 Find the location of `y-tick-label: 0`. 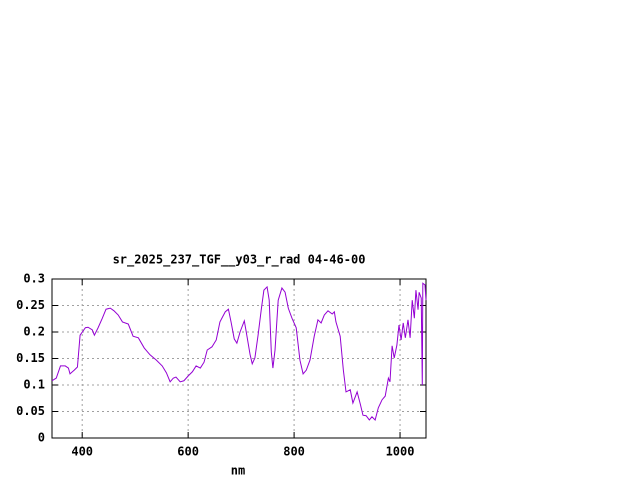

y-tick-label: 0 is located at coordinates (41, 438).